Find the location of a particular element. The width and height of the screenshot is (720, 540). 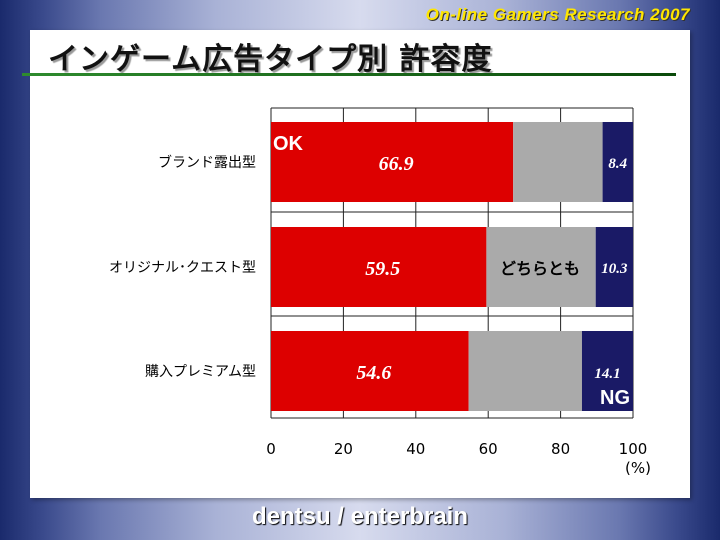

category-label: 購入プレミアム型 is located at coordinates (200, 372).